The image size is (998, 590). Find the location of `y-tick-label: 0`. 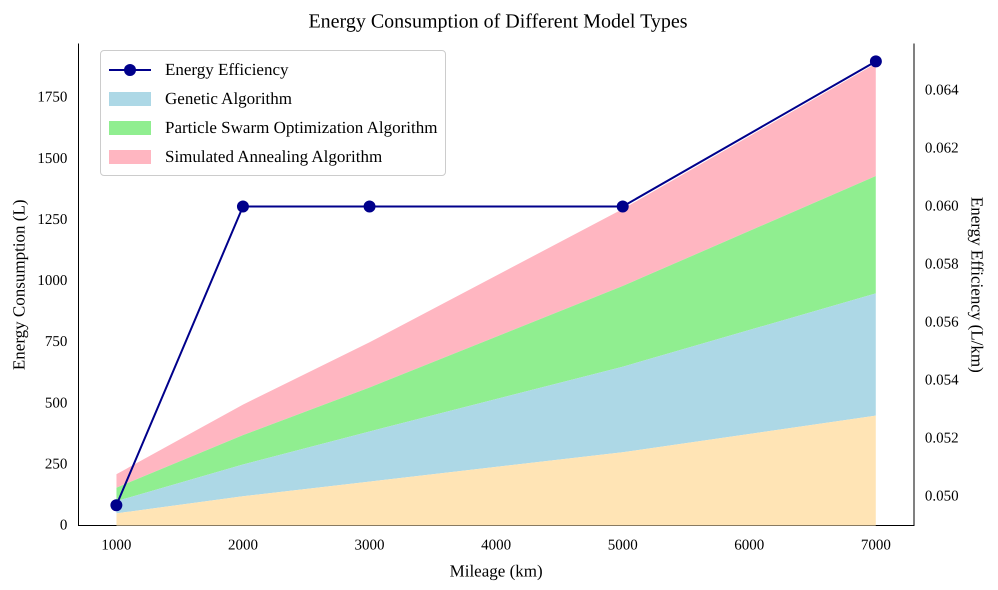

y-tick-label: 0 is located at coordinates (64, 526).